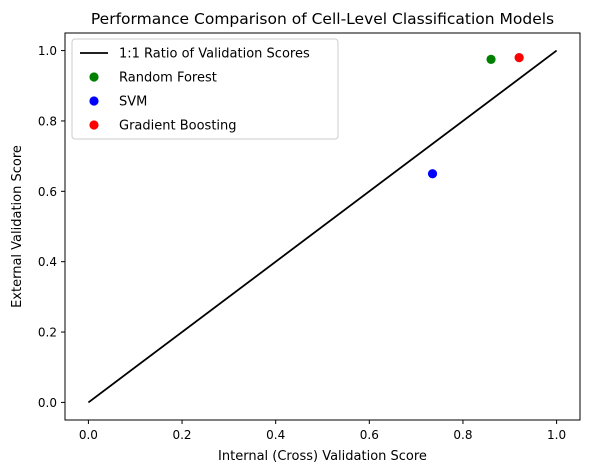 The width and height of the screenshot is (591, 474). Describe the element at coordinates (462, 435) in the screenshot. I see `x-tick-label: 0.8` at that location.